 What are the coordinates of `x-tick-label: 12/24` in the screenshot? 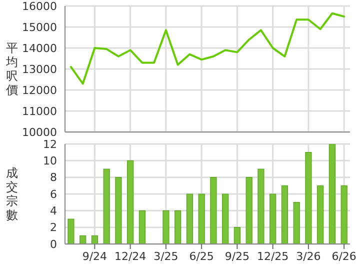 It's located at (130, 256).